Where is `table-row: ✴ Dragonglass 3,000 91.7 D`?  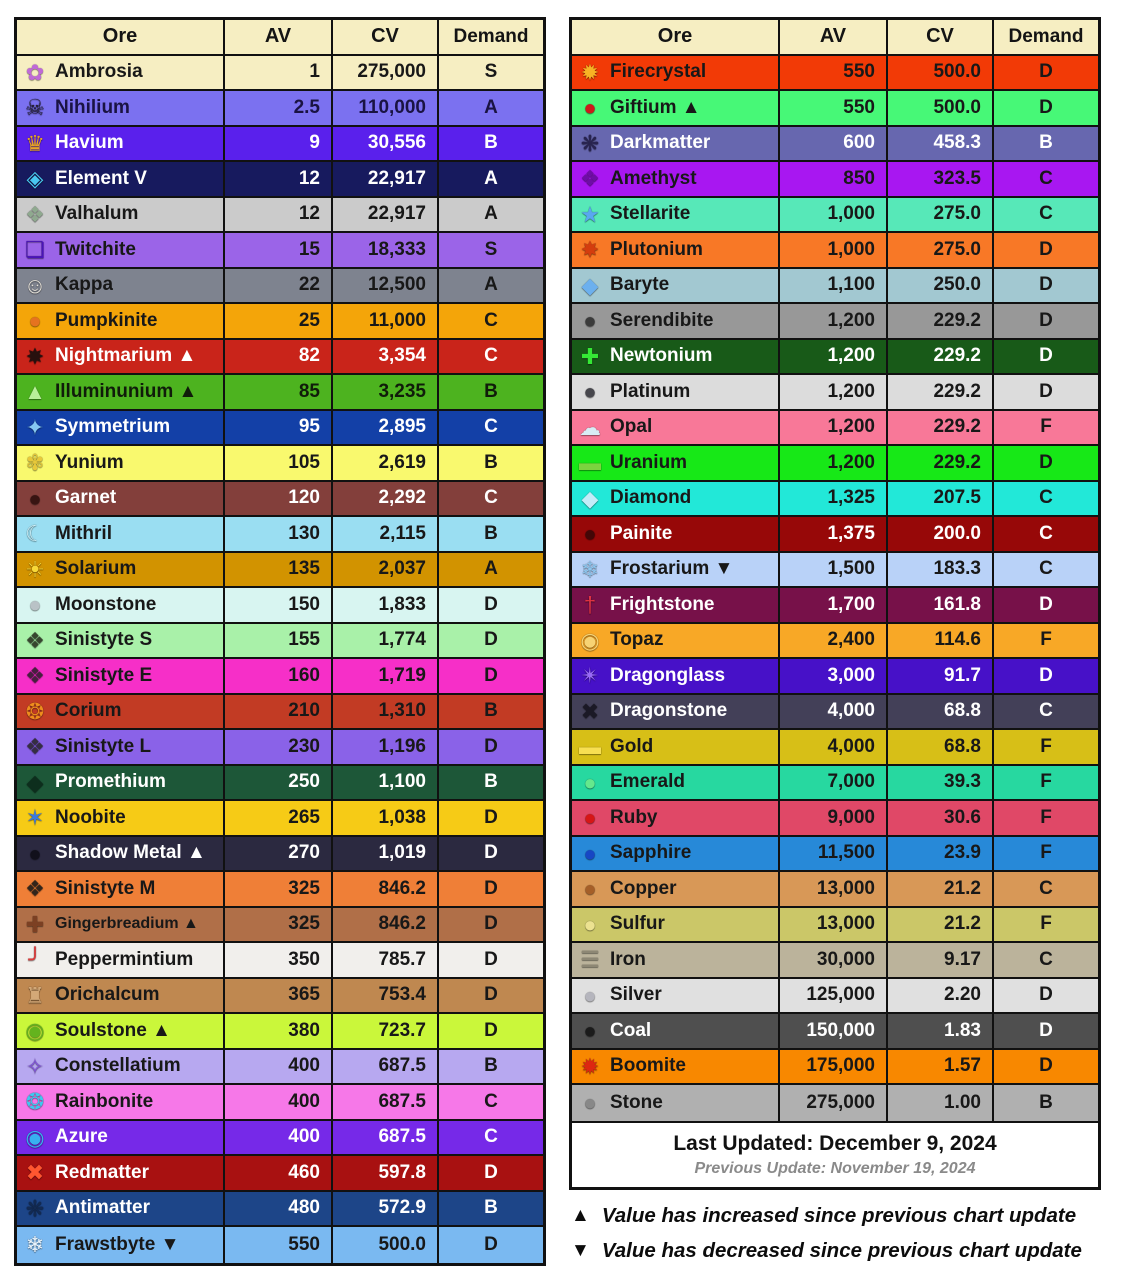
table-row: ✴ Dragonglass 3,000 91.7 D is located at coordinates (835, 677).